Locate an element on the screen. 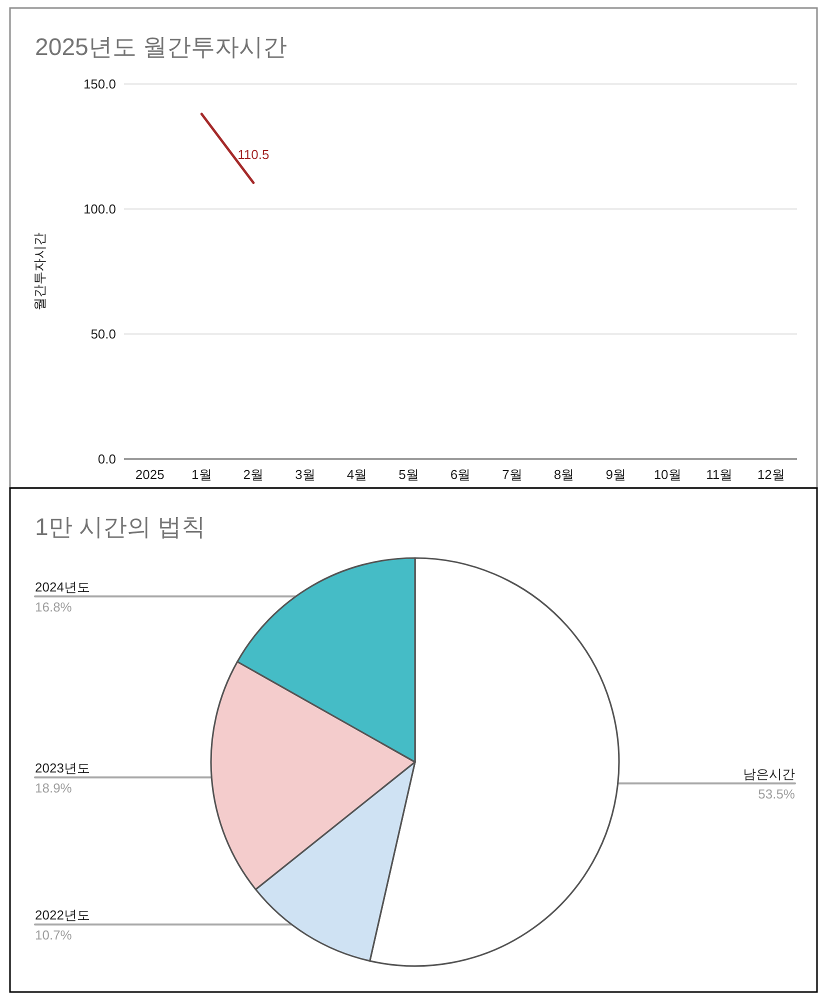  slice-label: 2022년도 is located at coordinates (62, 914).